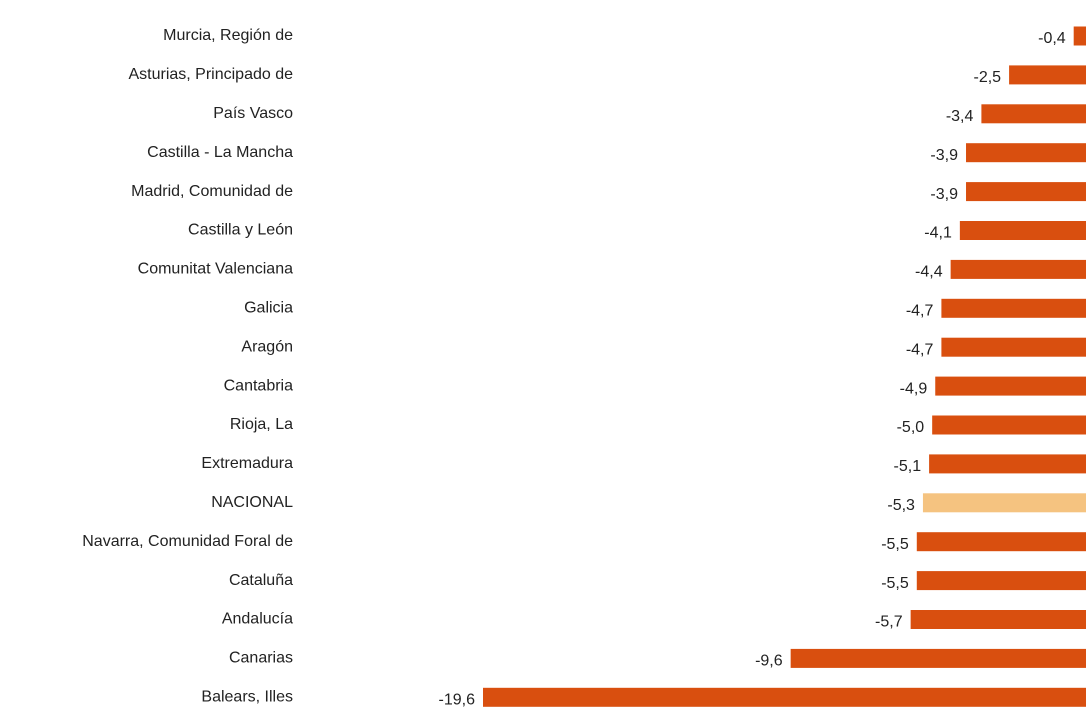 This screenshot has width=1086, height=711. I want to click on category-label: Extremadura, so click(247, 463).